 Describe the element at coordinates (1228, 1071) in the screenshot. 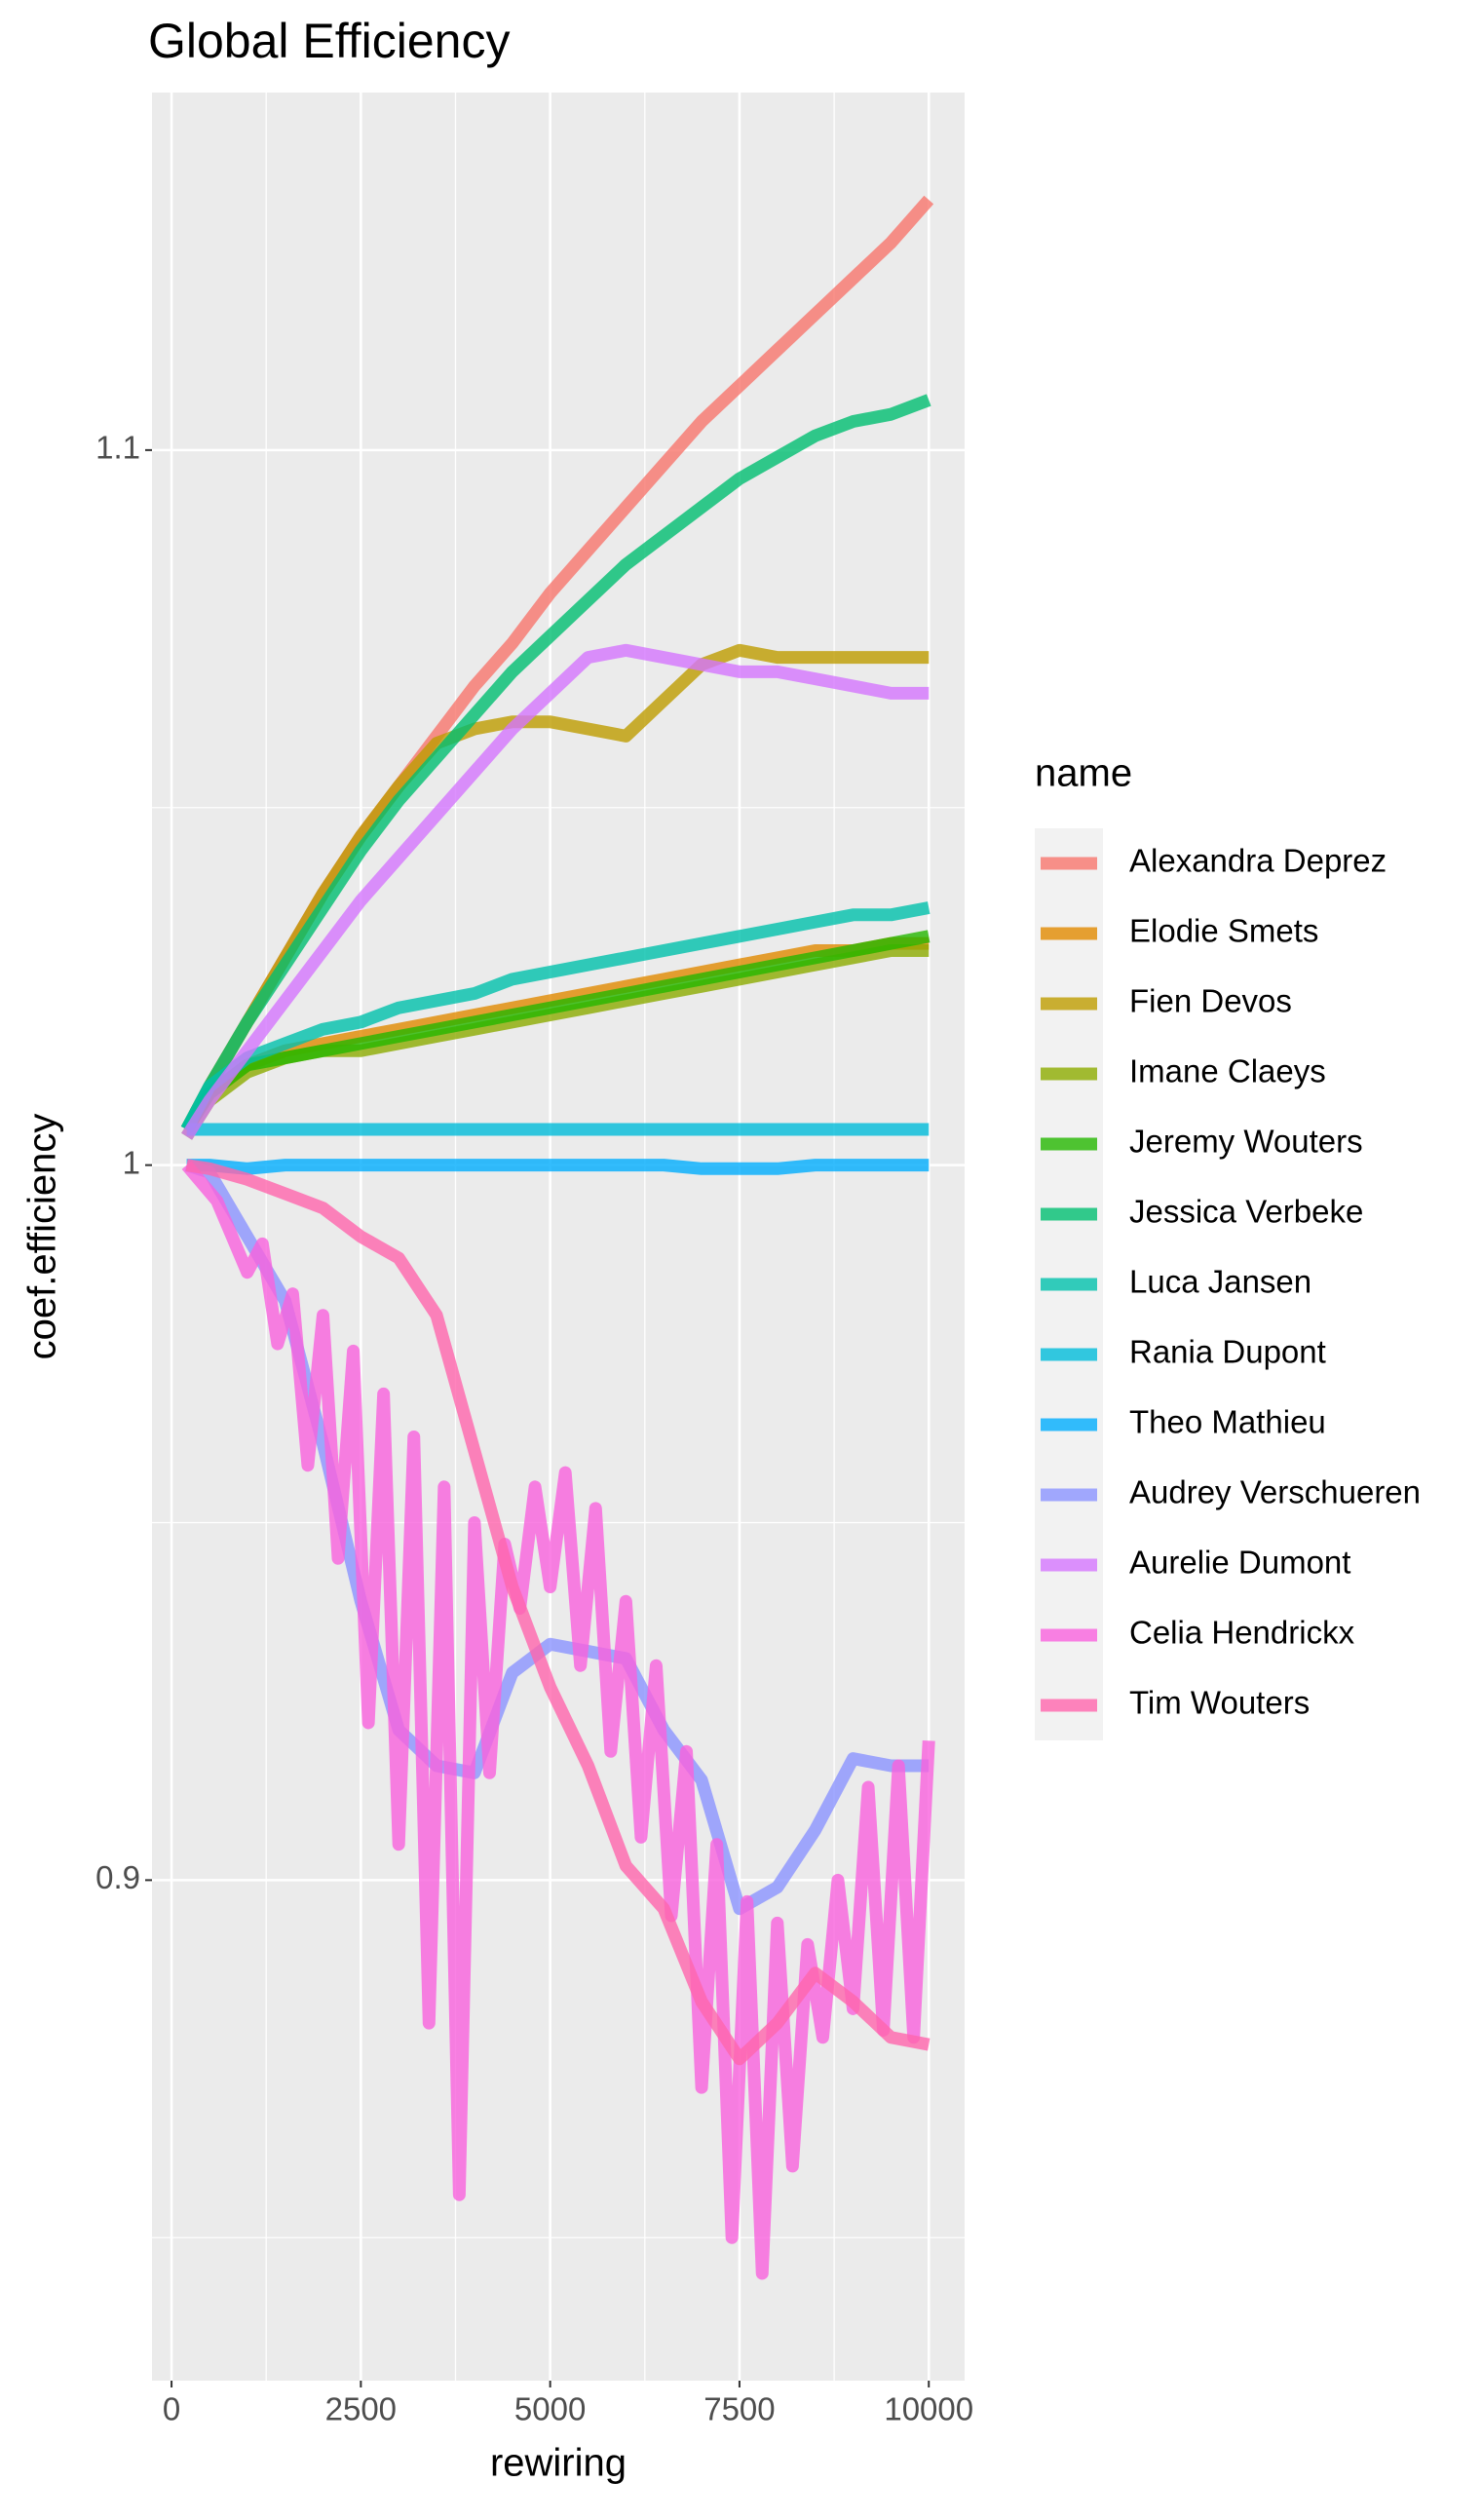

I see `legend-label: Imane Claeys` at that location.